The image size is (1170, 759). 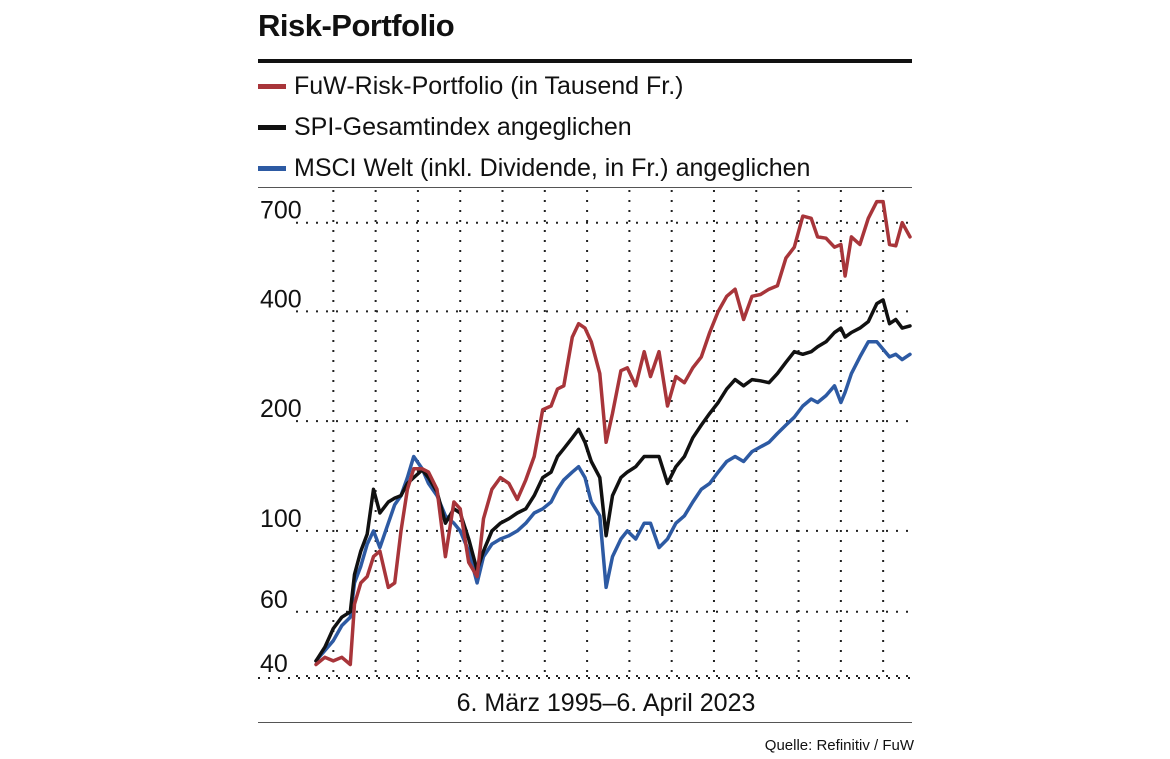 I want to click on y-tick-label-60: 60, so click(x=274, y=600).